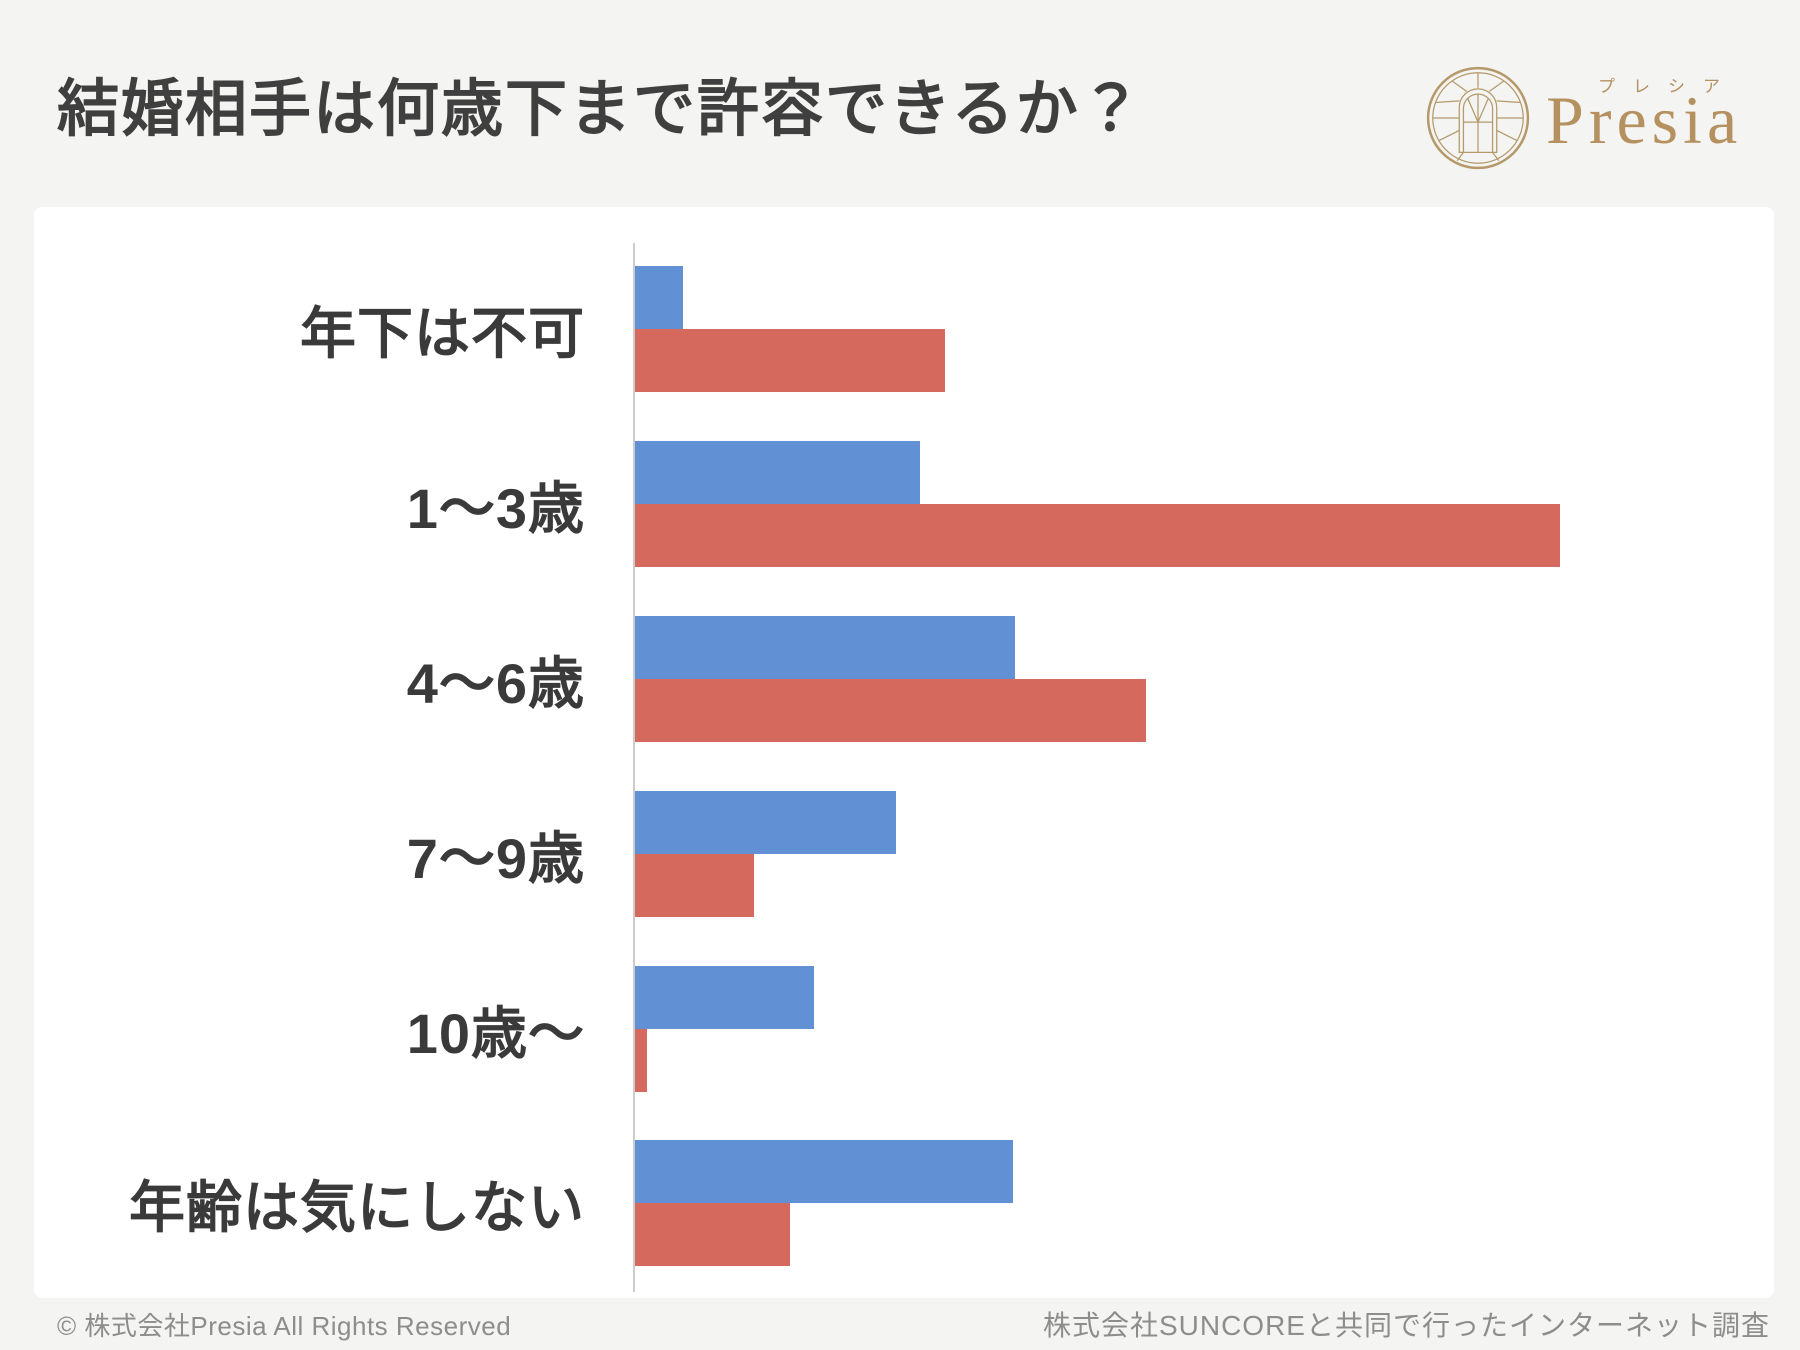 The width and height of the screenshot is (1800, 1350). I want to click on y-axis-line, so click(634, 767).